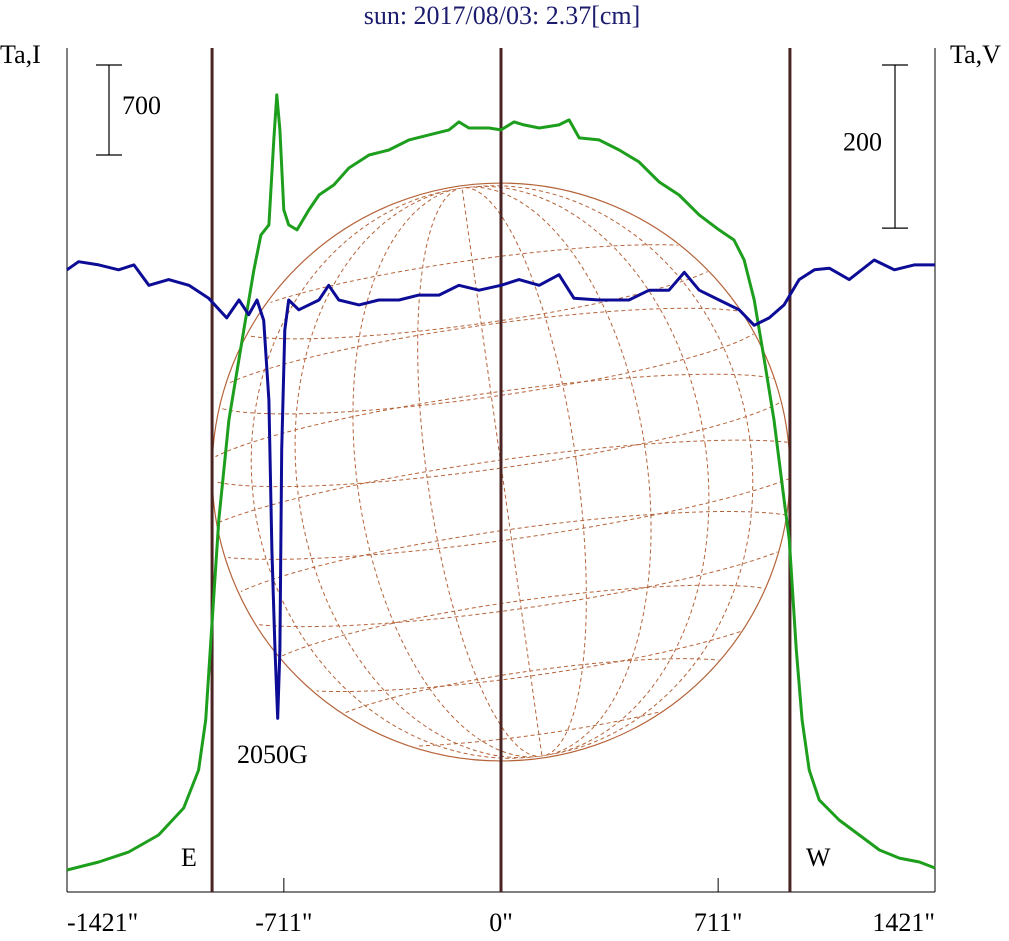 This screenshot has width=1009, height=941. Describe the element at coordinates (975, 54) in the screenshot. I see `y2-axis-label: Ta,V` at that location.